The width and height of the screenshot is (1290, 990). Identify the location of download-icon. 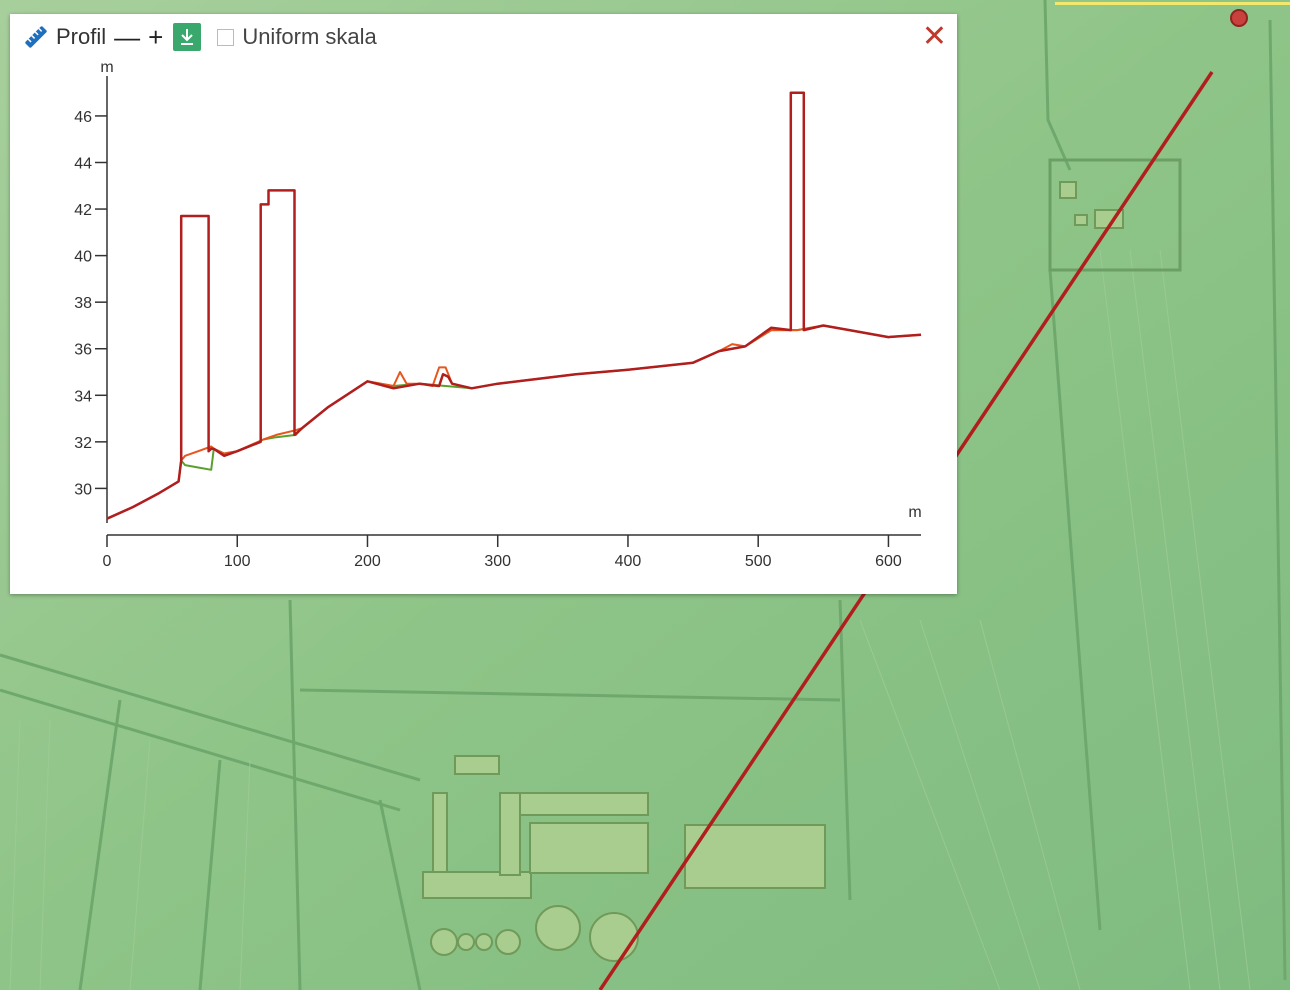
(187, 37).